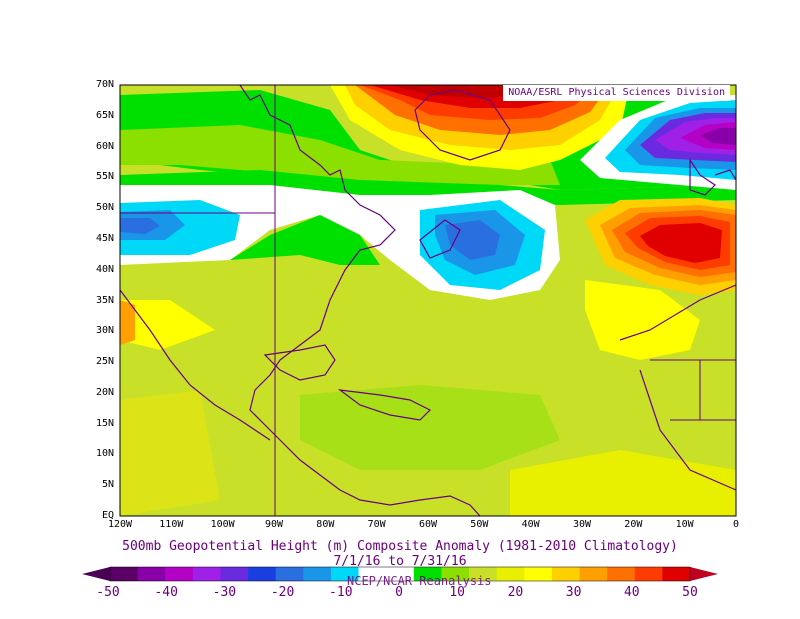 This screenshot has height=619, width=800. I want to click on colorbar-outline, so click(400, 574).